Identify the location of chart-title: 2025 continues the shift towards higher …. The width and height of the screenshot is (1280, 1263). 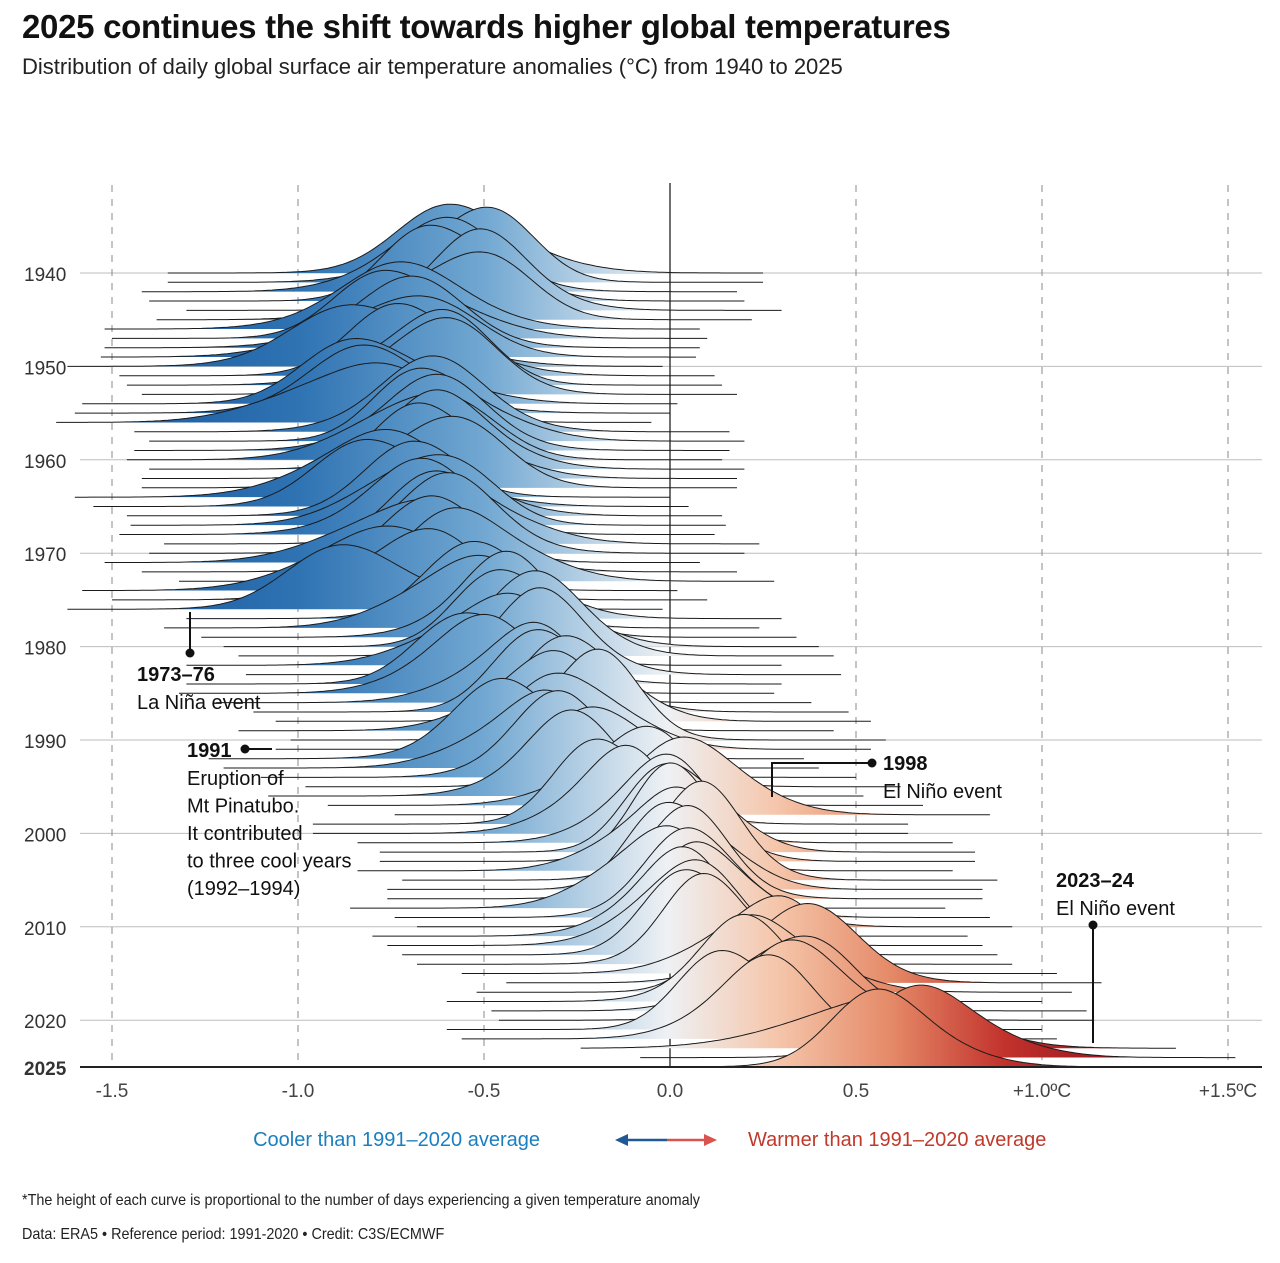
(486, 26).